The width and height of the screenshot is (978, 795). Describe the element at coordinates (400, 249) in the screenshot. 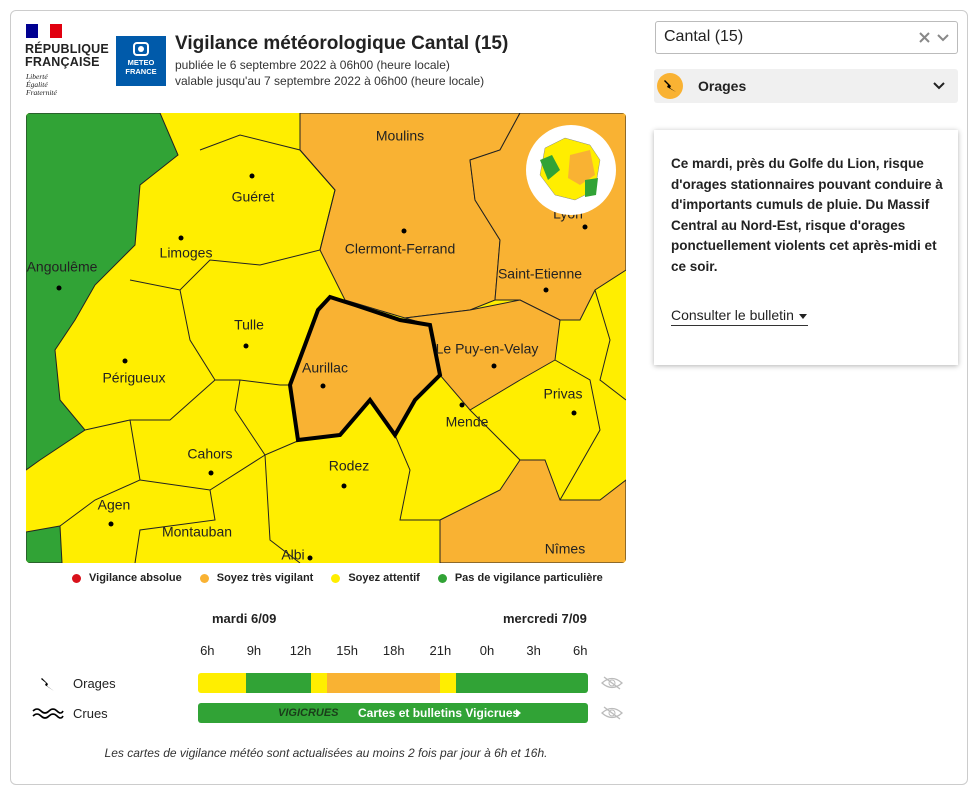

I see `city-label: Clermont-Ferrand` at that location.